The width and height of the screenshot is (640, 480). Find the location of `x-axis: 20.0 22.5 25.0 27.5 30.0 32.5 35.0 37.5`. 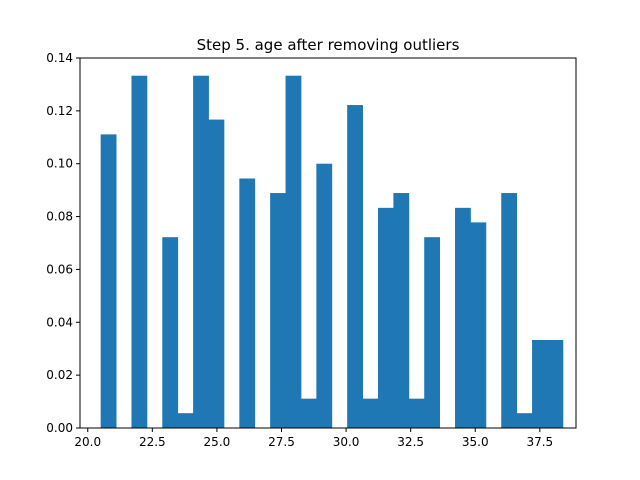

x-axis: 20.0 22.5 25.0 27.5 30.0 32.5 35.0 37.5 is located at coordinates (313, 438).